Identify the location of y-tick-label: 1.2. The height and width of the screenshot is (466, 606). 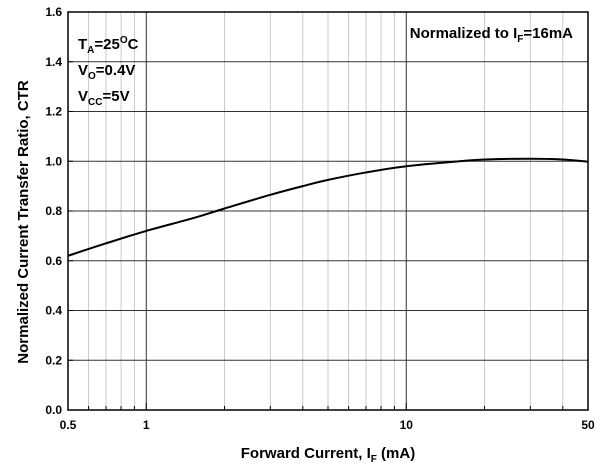
(53, 112).